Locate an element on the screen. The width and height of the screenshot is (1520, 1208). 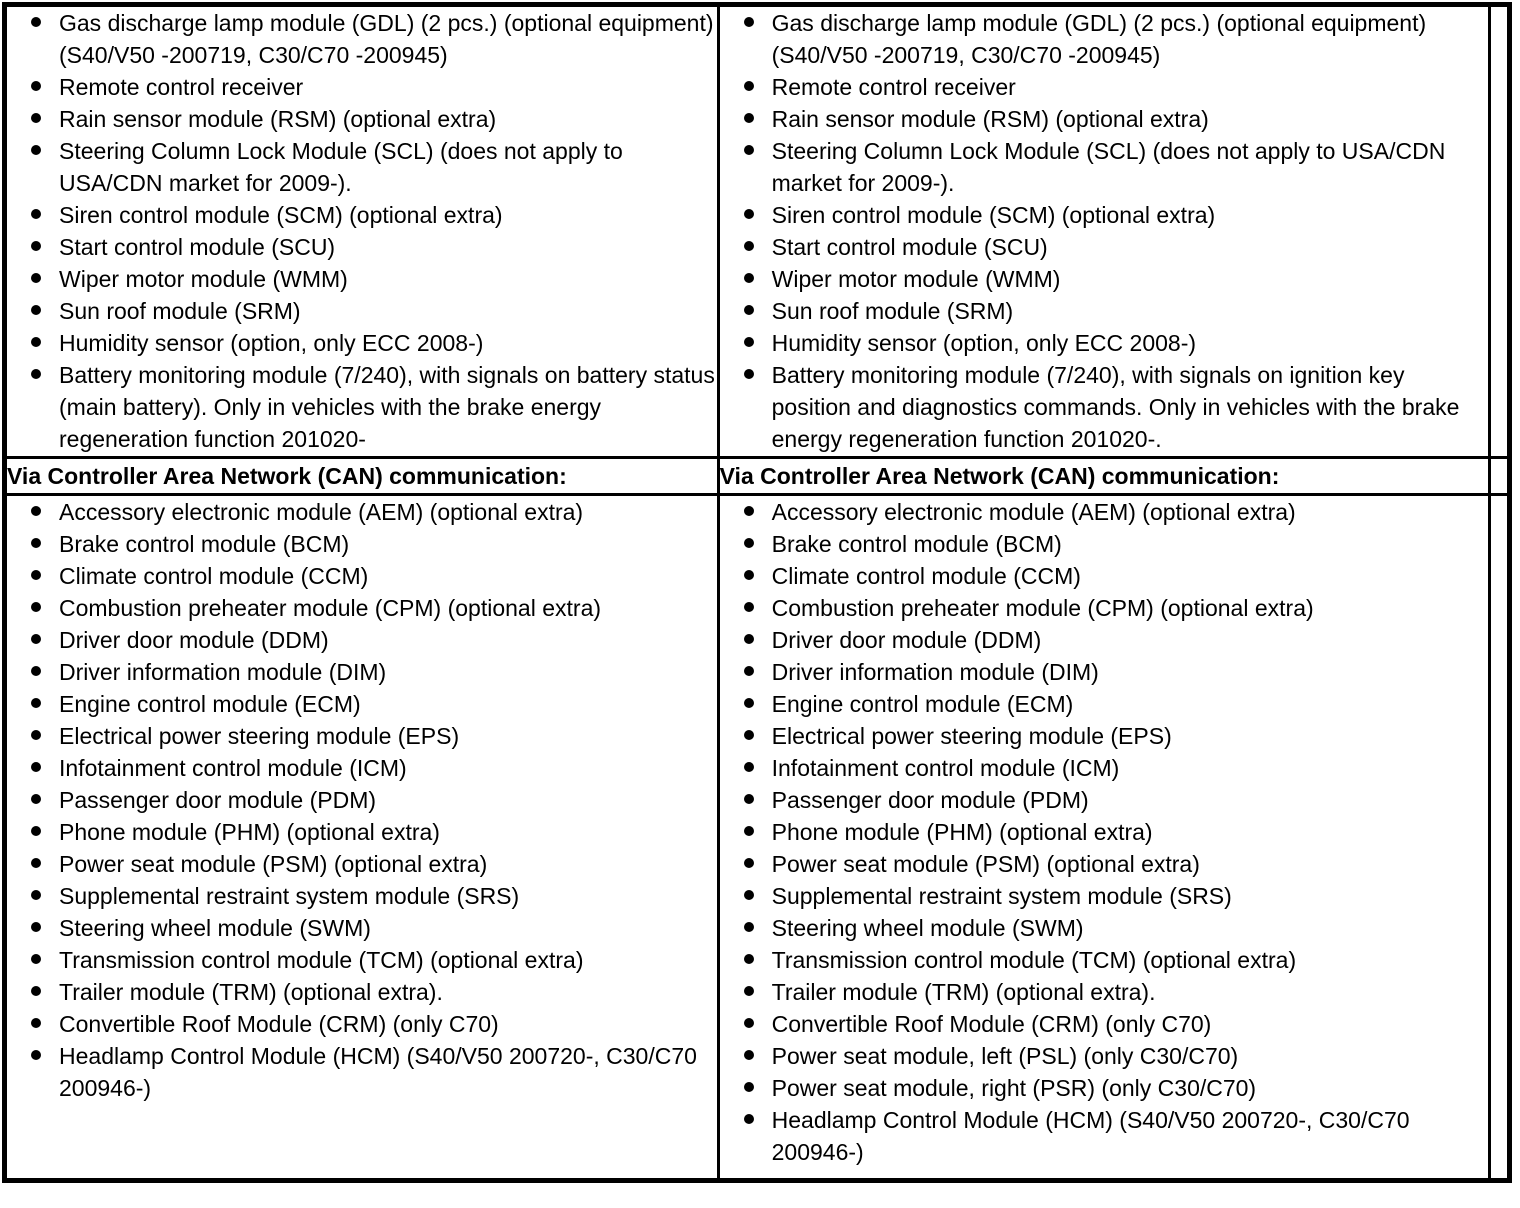
list-item: Passenger door module (PDM) is located at coordinates (362, 800).